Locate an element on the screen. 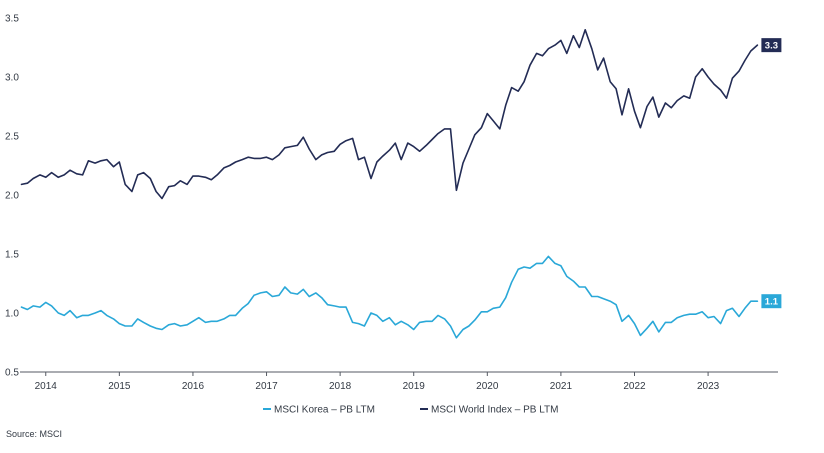 This screenshot has width=824, height=453. legend-item-0: MSCI Korea – PB LTM is located at coordinates (319, 410).